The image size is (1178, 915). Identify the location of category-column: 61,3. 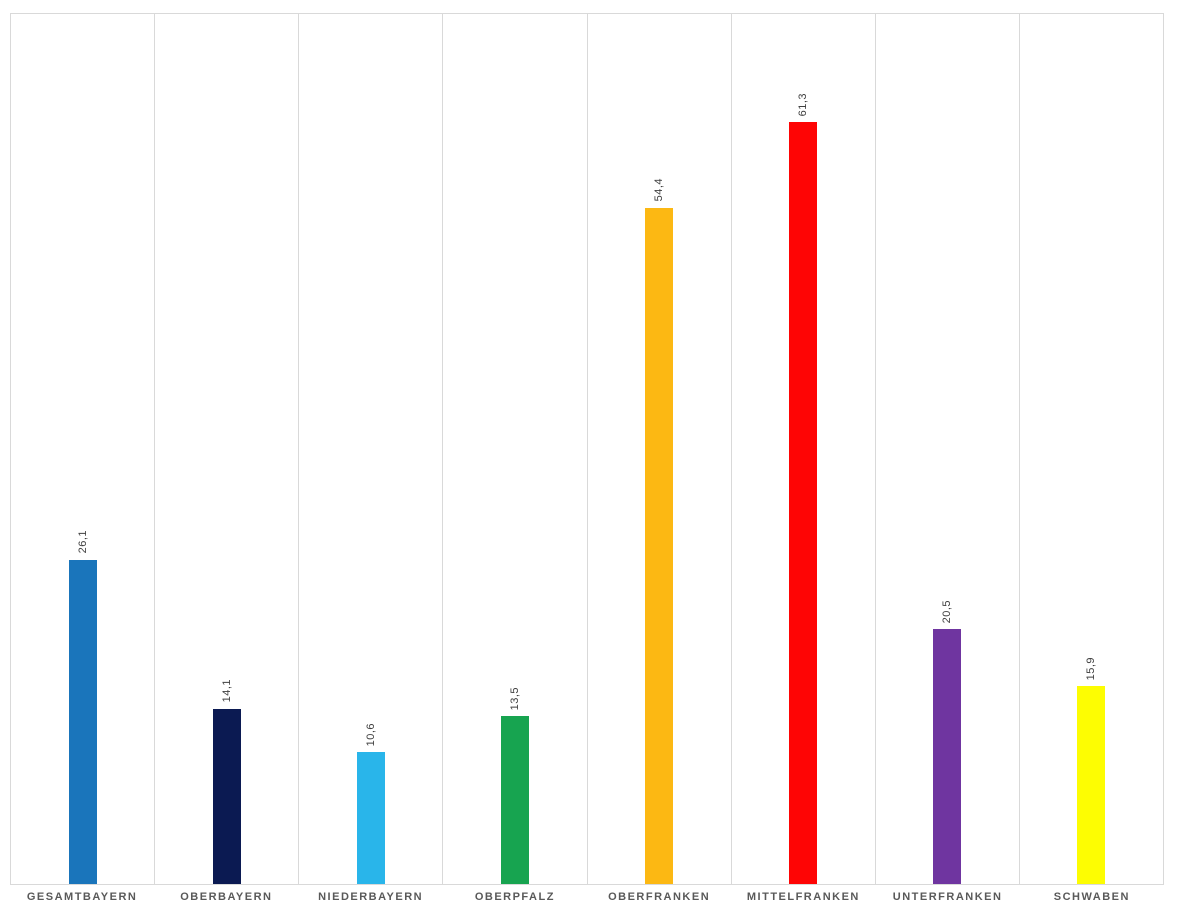
(804, 449).